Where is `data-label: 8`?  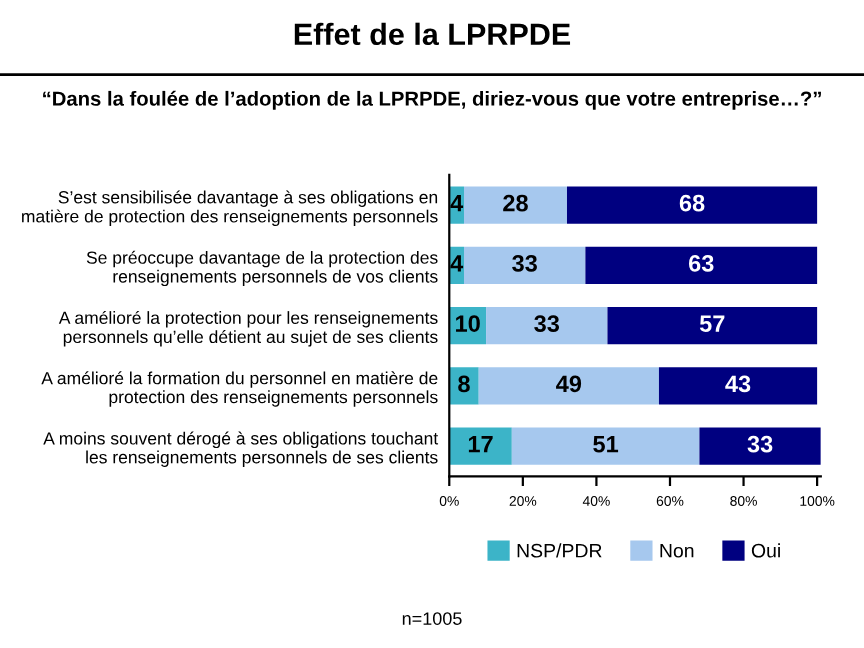 data-label: 8 is located at coordinates (464, 384).